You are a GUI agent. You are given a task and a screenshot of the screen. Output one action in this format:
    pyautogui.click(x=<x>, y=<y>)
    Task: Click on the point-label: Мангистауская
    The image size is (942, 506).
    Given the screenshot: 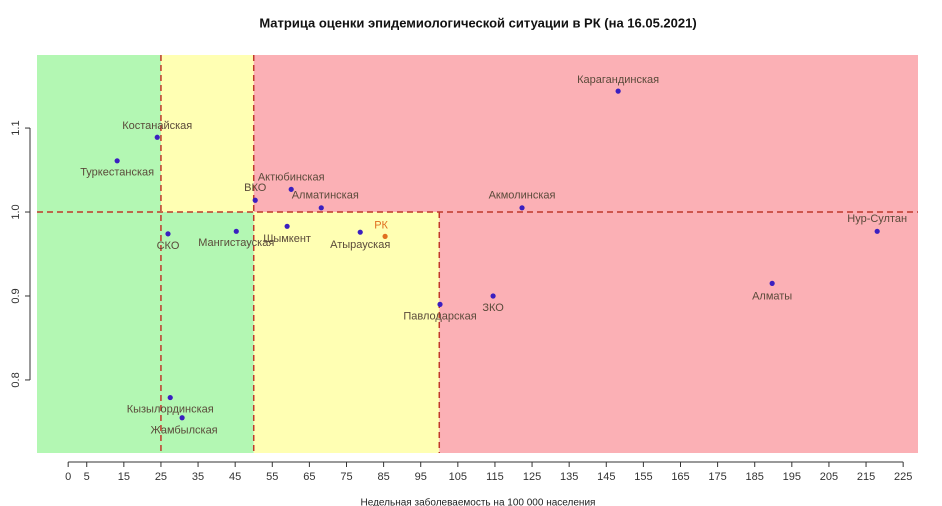 What is the action you would take?
    pyautogui.click(x=236, y=243)
    